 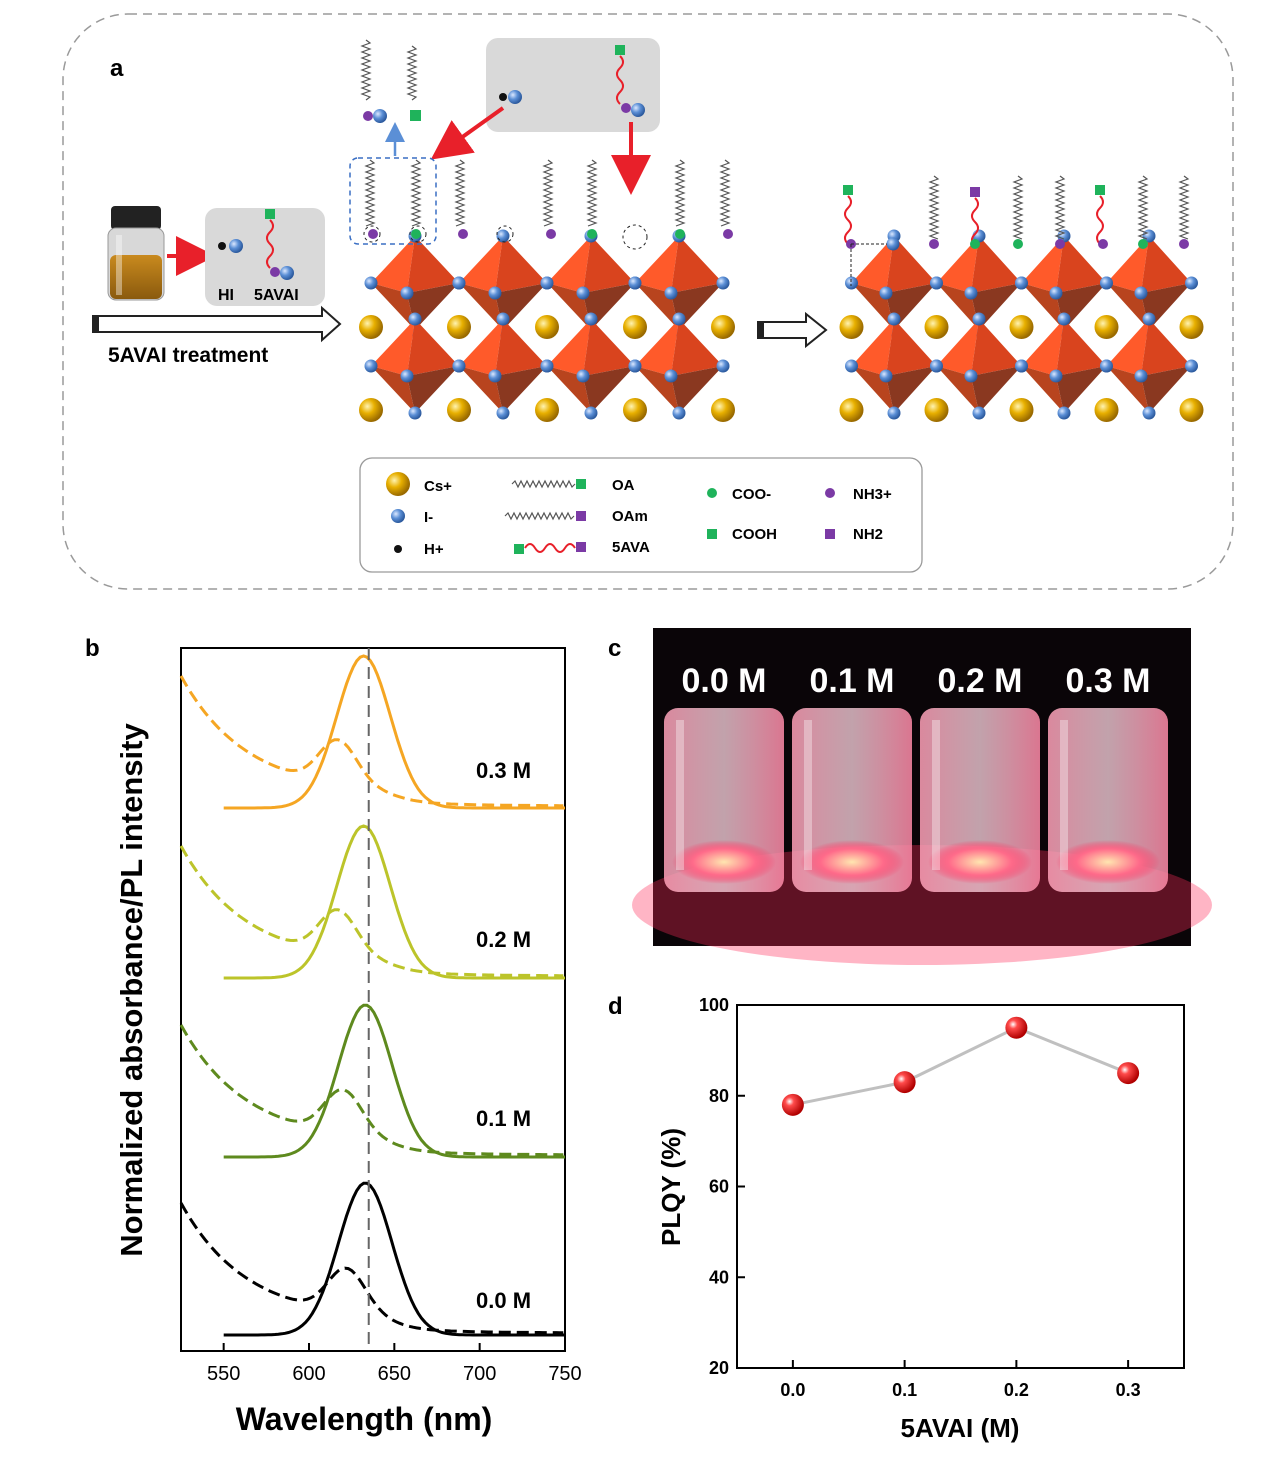 What do you see at coordinates (503, 1300) in the screenshot?
I see `series-label: 0.0 M` at bounding box center [503, 1300].